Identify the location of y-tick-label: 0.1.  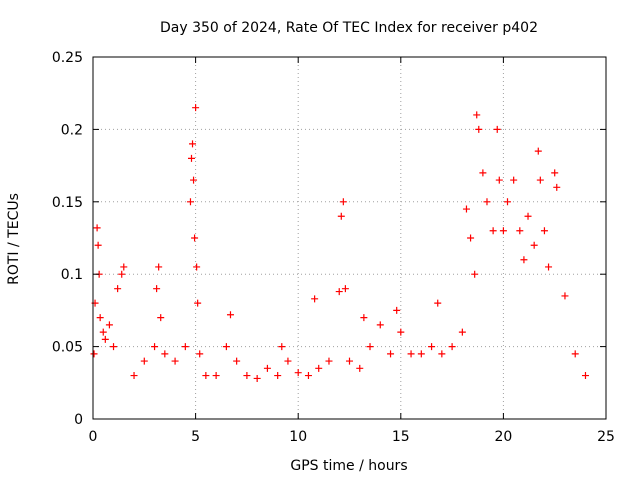
(72, 275).